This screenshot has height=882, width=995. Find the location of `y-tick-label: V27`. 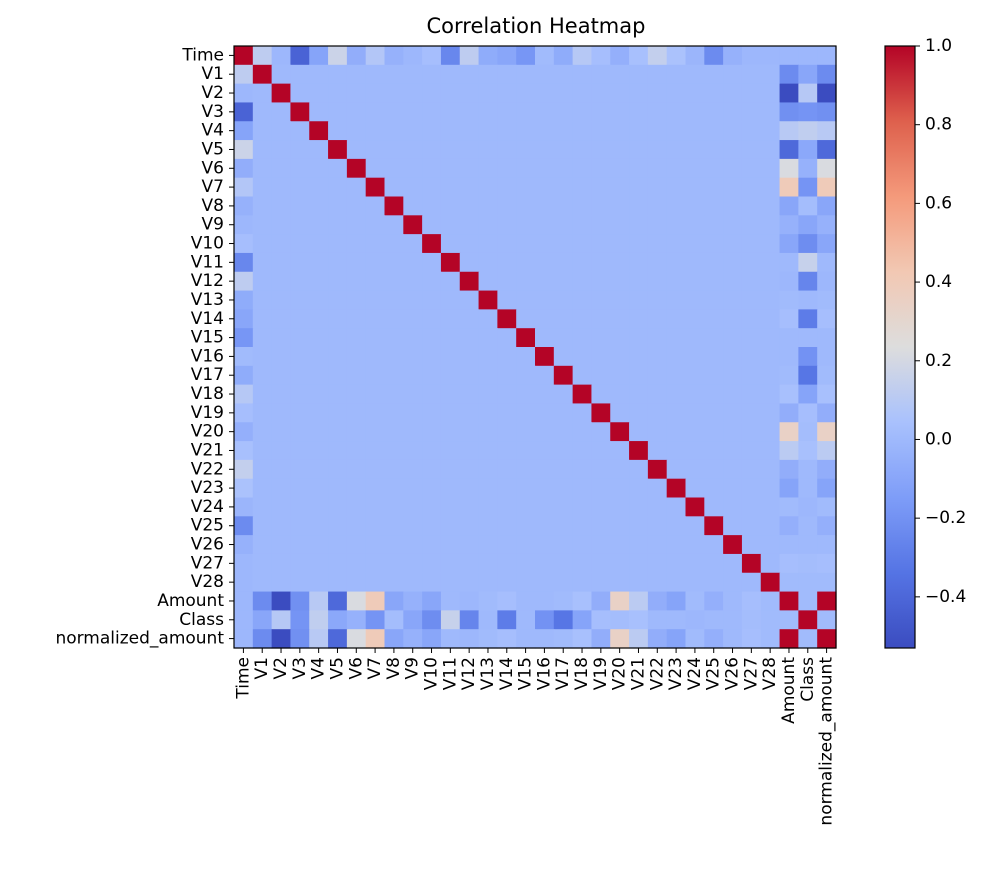

y-tick-label: V27 is located at coordinates (207, 563).